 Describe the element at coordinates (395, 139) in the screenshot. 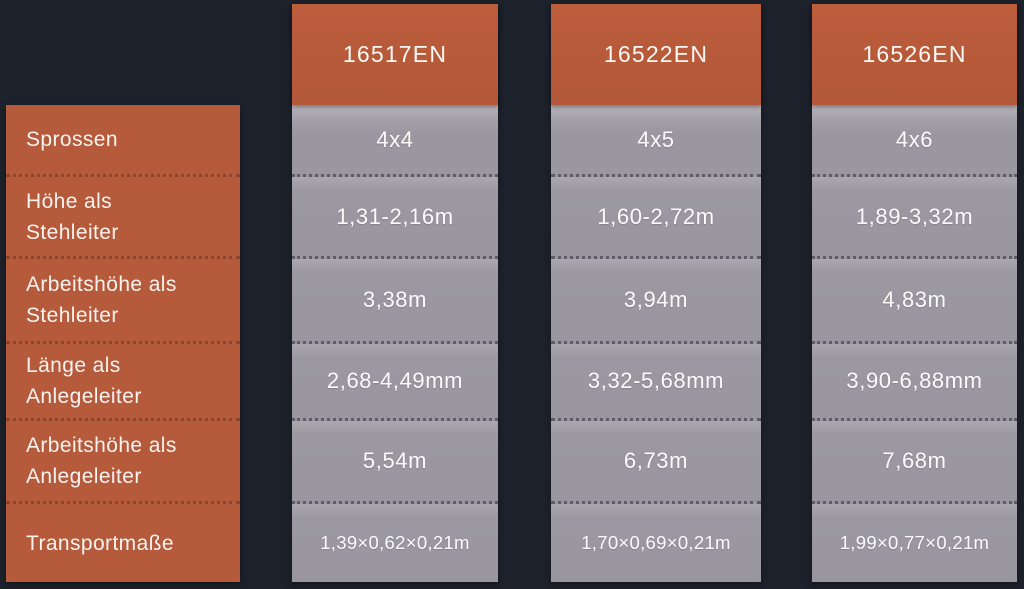

I see `spec-value-cell: 4x4` at that location.